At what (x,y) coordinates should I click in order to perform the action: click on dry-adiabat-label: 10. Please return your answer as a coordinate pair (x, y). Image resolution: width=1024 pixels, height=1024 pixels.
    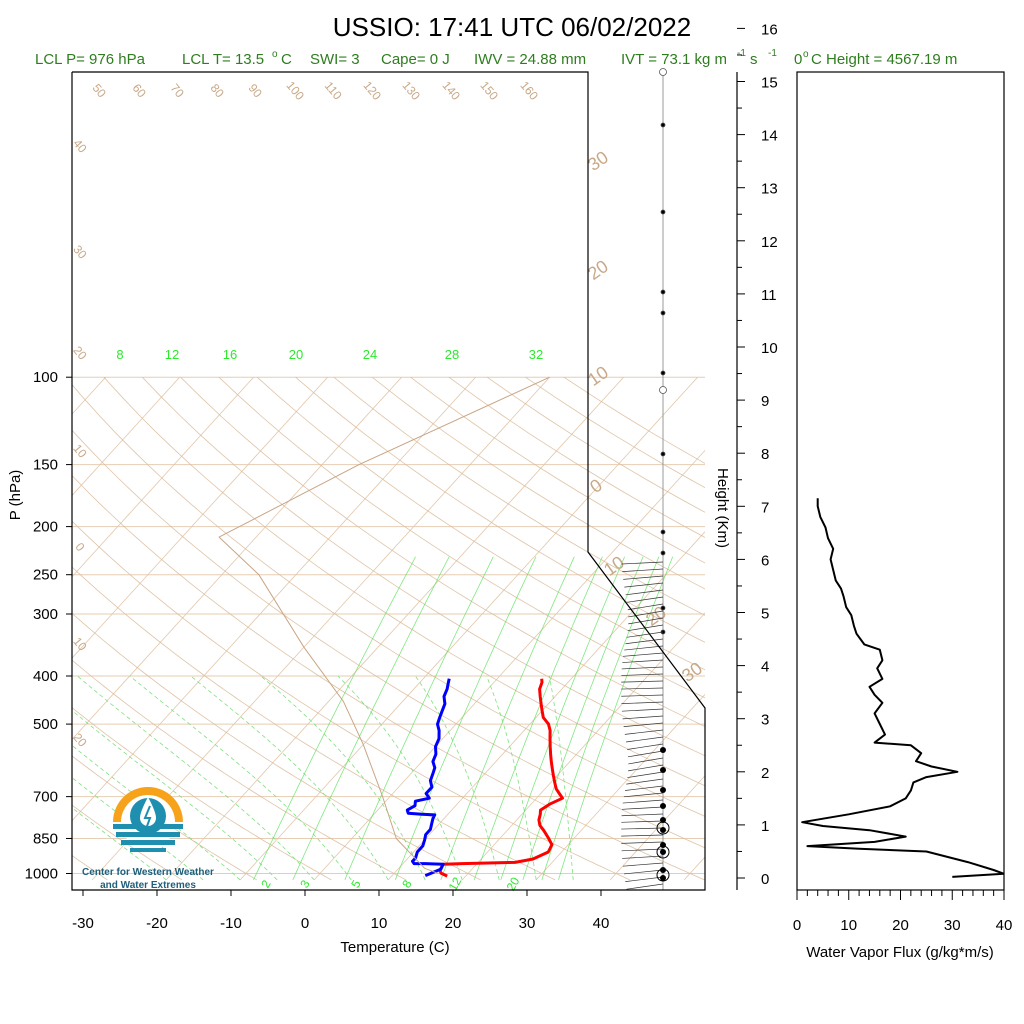
    Looking at the image, I should click on (614, 566).